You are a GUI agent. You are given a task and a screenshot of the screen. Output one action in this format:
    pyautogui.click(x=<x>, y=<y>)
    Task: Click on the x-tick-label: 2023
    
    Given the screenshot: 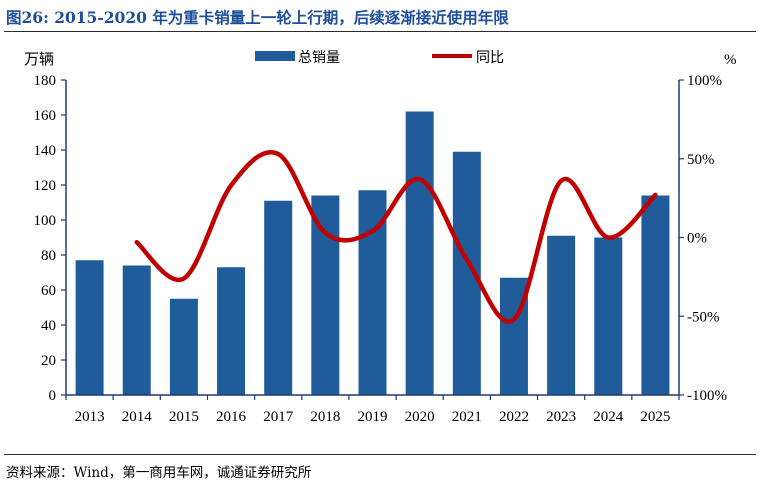 What is the action you would take?
    pyautogui.click(x=561, y=417)
    